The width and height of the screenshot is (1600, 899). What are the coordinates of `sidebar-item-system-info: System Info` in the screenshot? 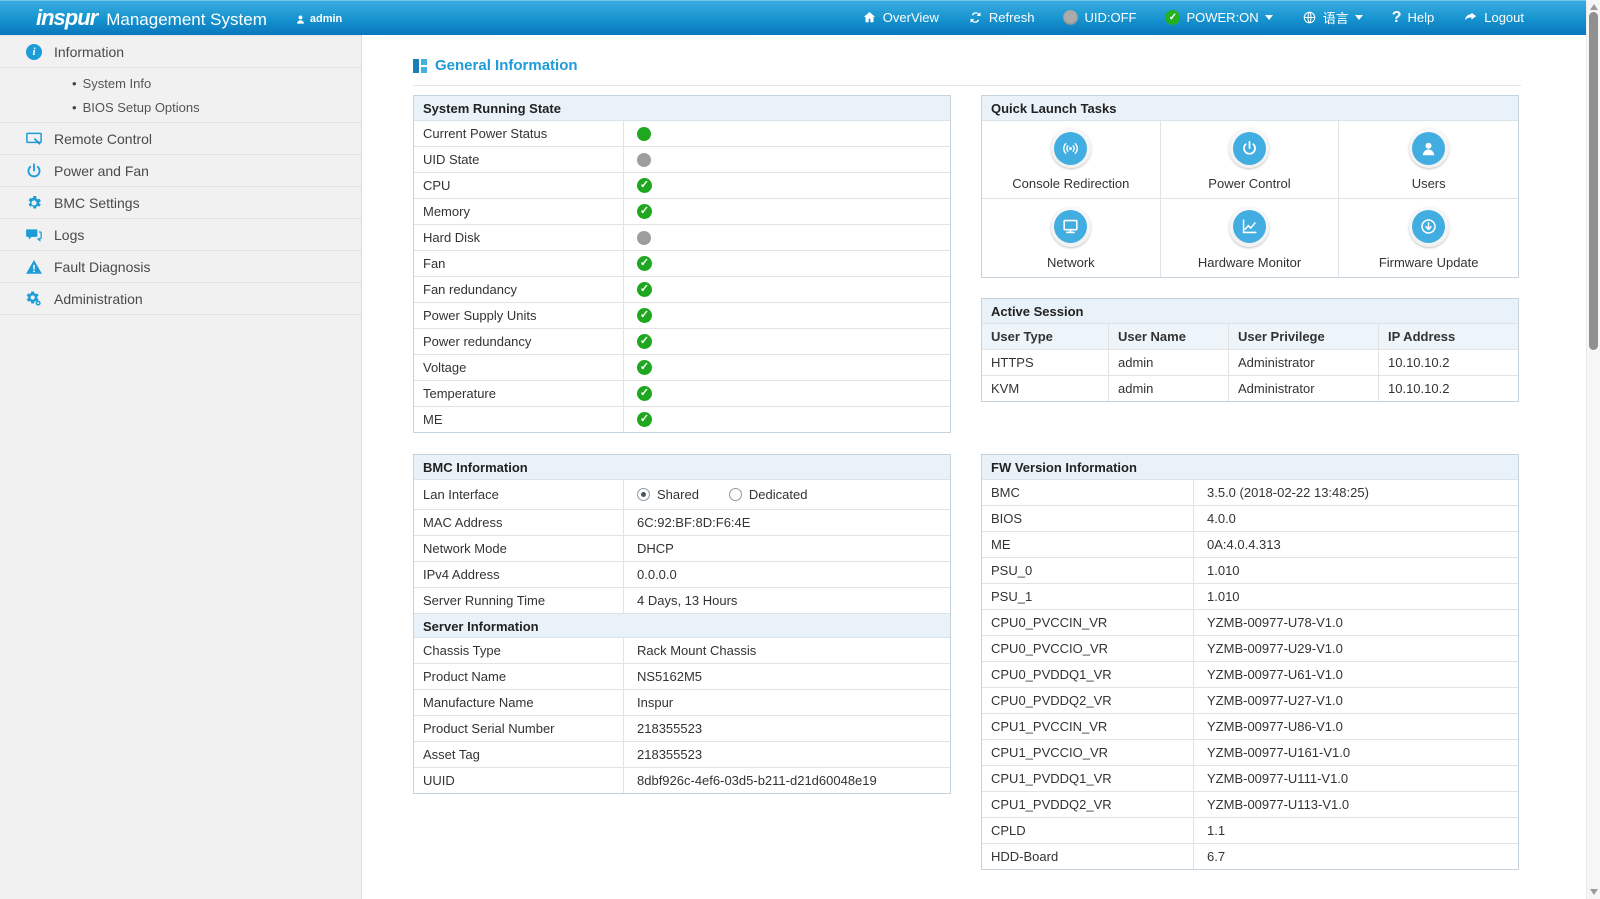 It's located at (180, 83).